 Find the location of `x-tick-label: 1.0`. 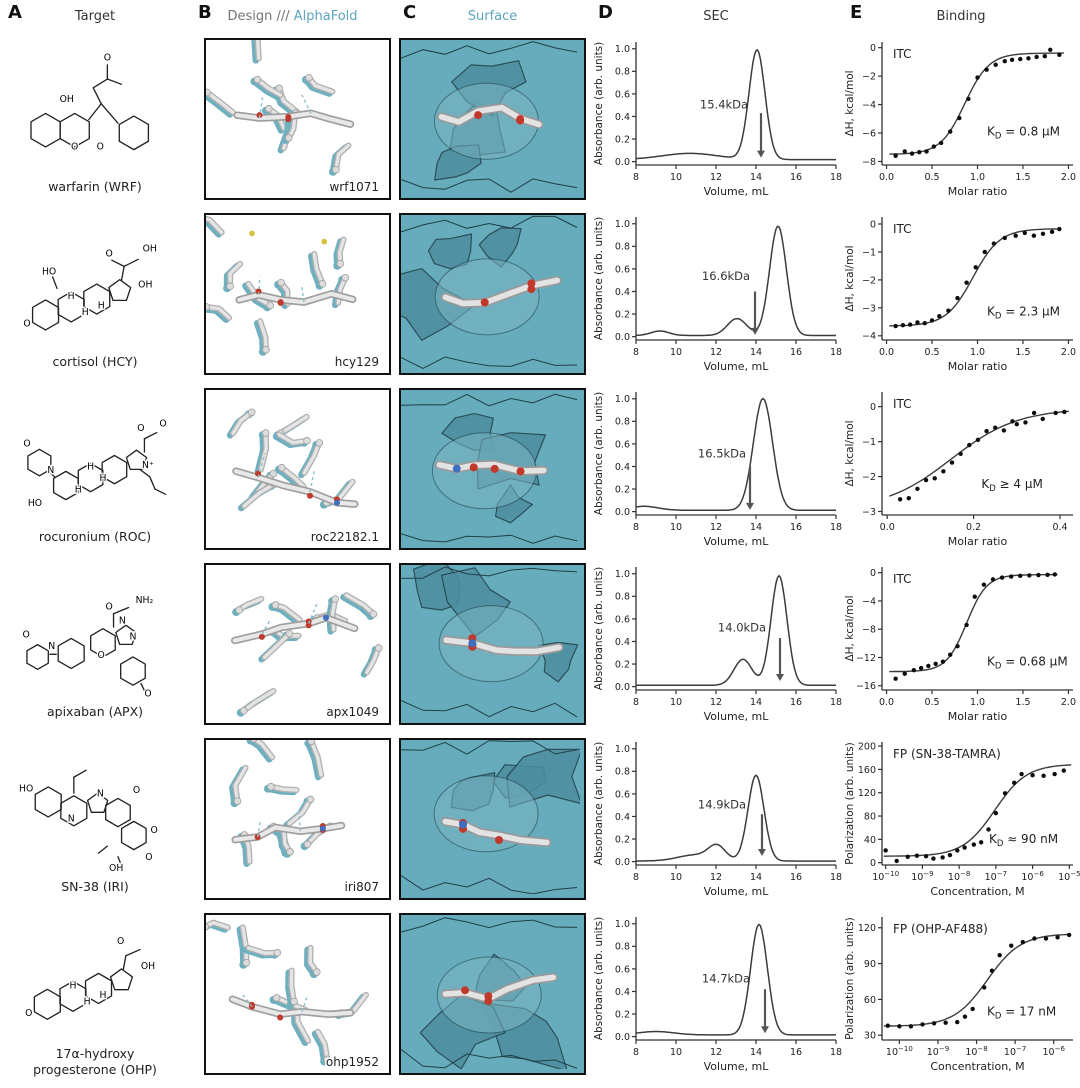

x-tick-label: 1.0 is located at coordinates (977, 352).